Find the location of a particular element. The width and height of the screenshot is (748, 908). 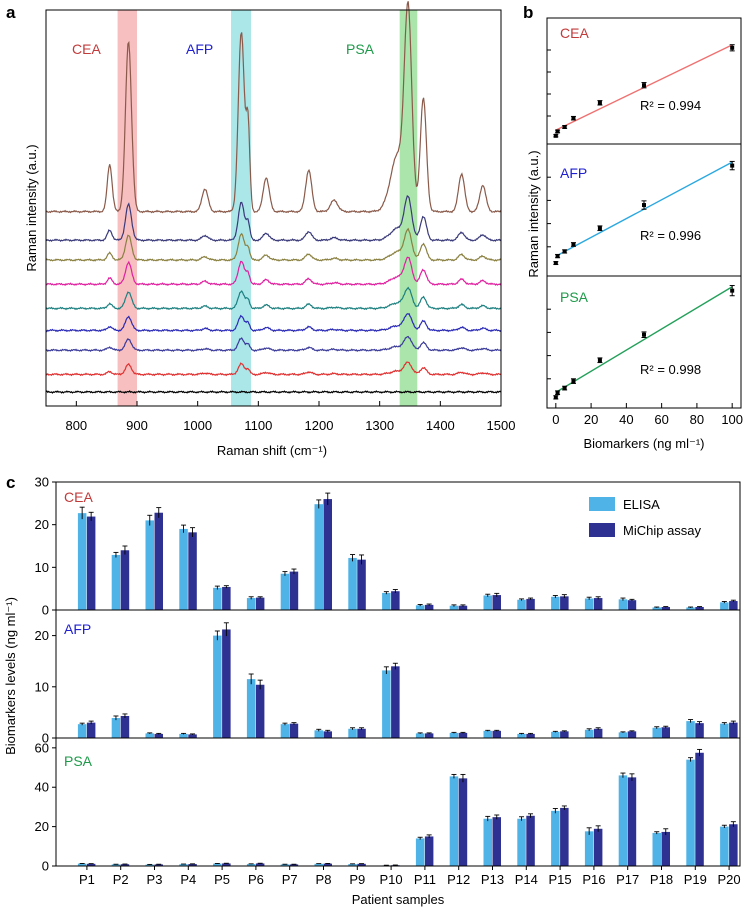

bar-cea-elisa-p16 is located at coordinates (589, 604).